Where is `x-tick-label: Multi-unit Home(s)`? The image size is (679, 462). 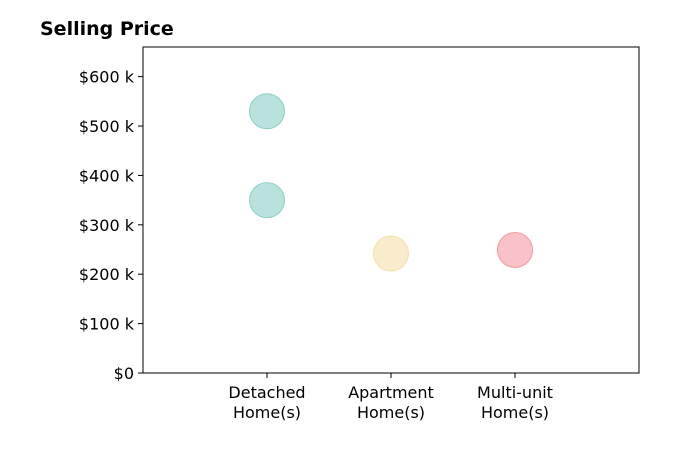 x-tick-label: Multi-unit Home(s) is located at coordinates (515, 402).